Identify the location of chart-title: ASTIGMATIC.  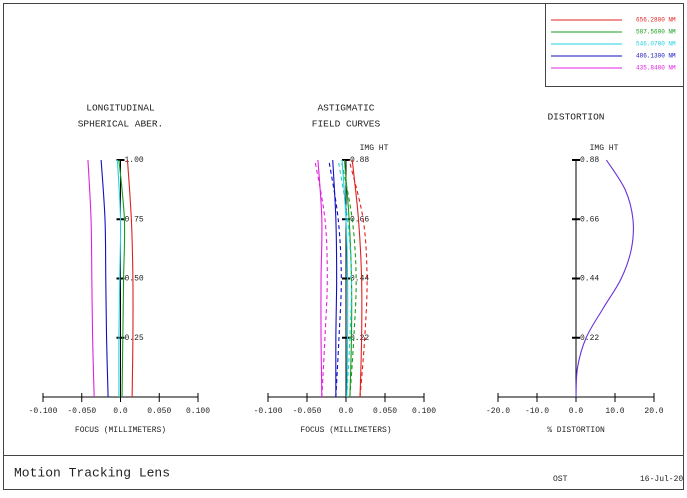
(345, 108).